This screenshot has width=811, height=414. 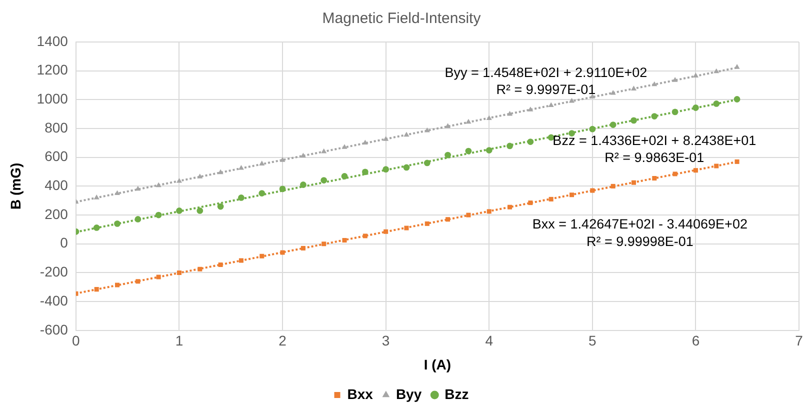 I want to click on y-tick-label: 0, so click(x=64, y=242).